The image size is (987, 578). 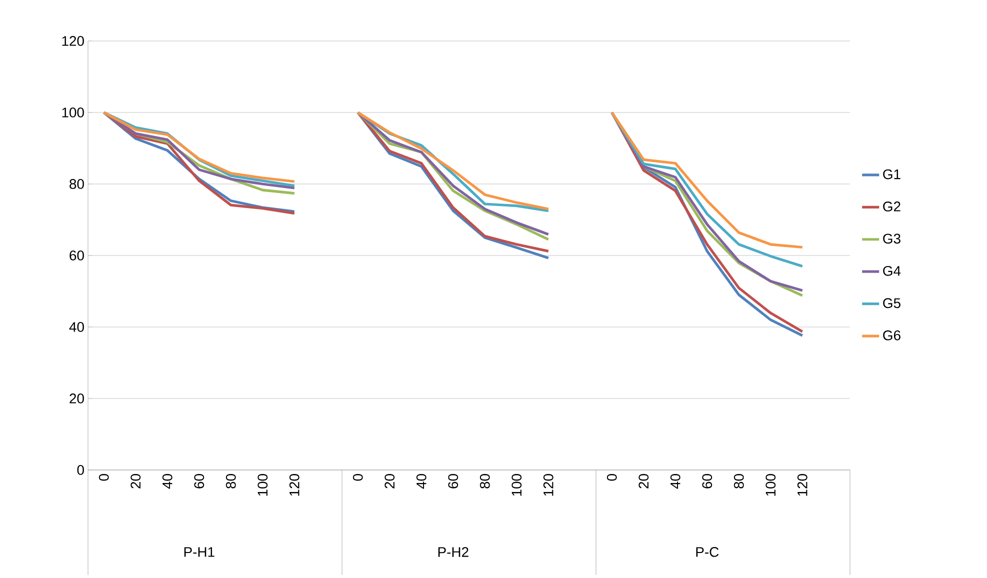 I want to click on y-tick-label: 80, so click(x=77, y=184).